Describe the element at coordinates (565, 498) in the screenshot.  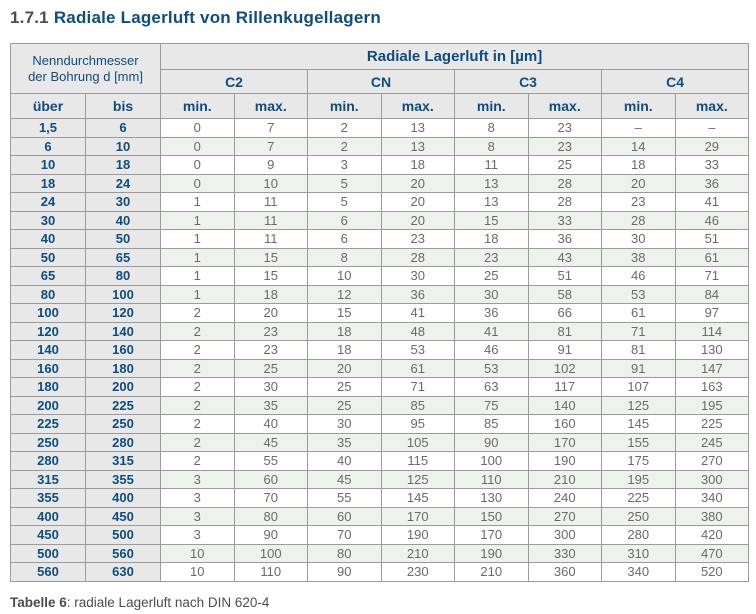
I see `value-cell-c3-max: 240` at that location.